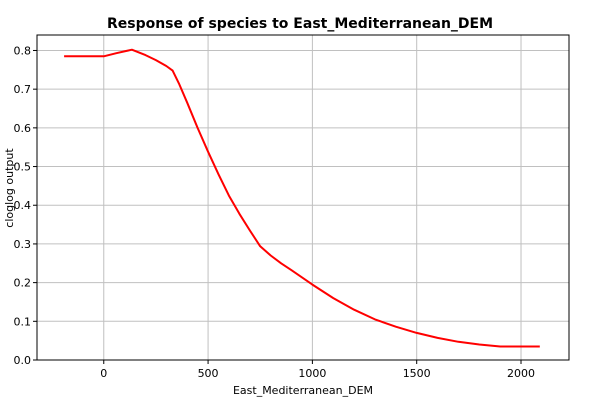 The image size is (600, 400). What do you see at coordinates (417, 373) in the screenshot?
I see `x-tick-label: 1500` at bounding box center [417, 373].